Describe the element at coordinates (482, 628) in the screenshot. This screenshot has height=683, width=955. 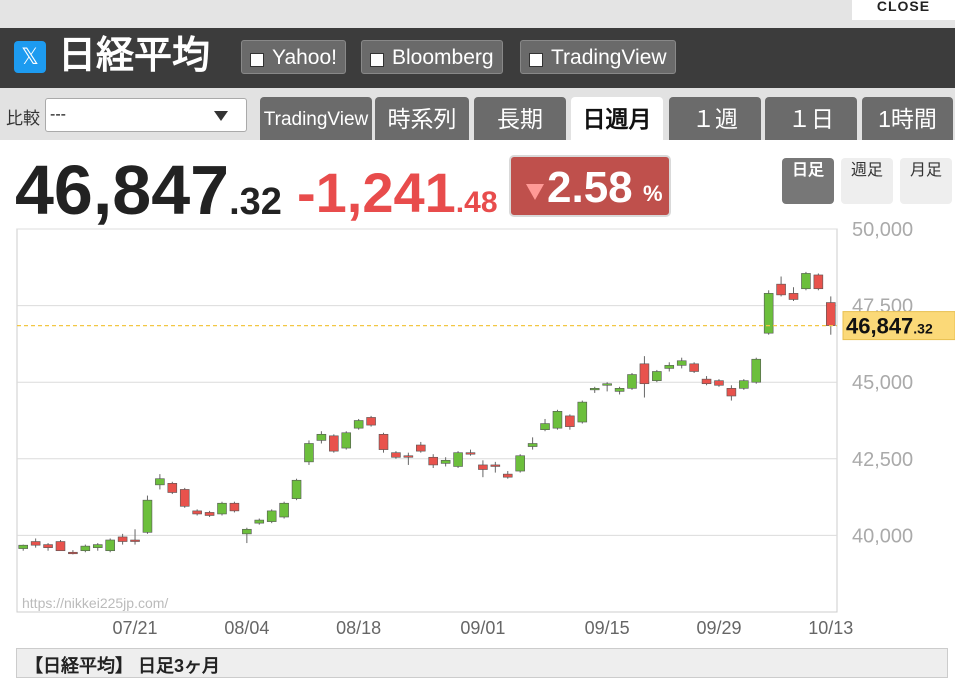
I see `x-tick-label: 09/01` at that location.